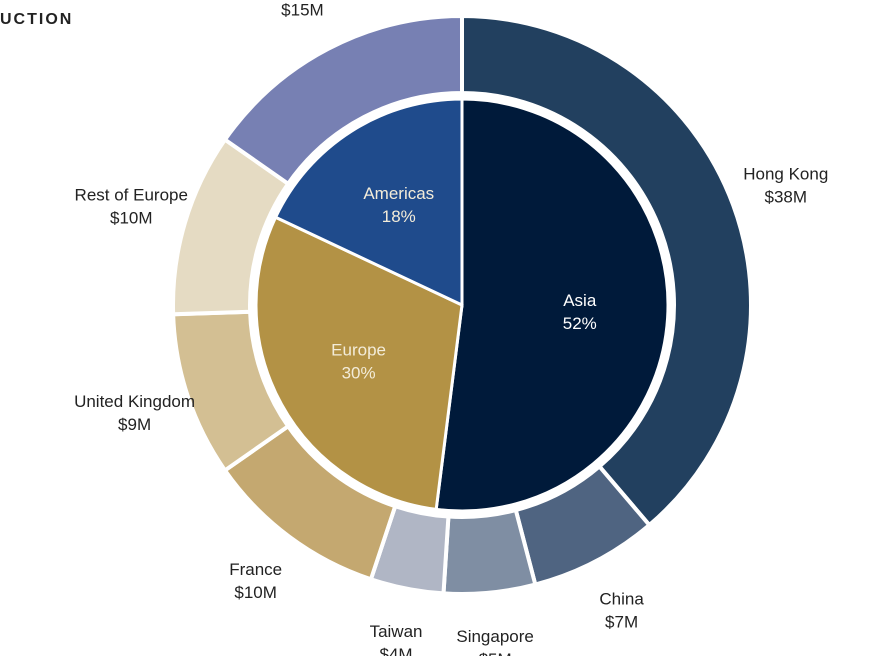 The image size is (876, 656). What do you see at coordinates (134, 424) in the screenshot?
I see `outer-value-label: $9M` at bounding box center [134, 424].